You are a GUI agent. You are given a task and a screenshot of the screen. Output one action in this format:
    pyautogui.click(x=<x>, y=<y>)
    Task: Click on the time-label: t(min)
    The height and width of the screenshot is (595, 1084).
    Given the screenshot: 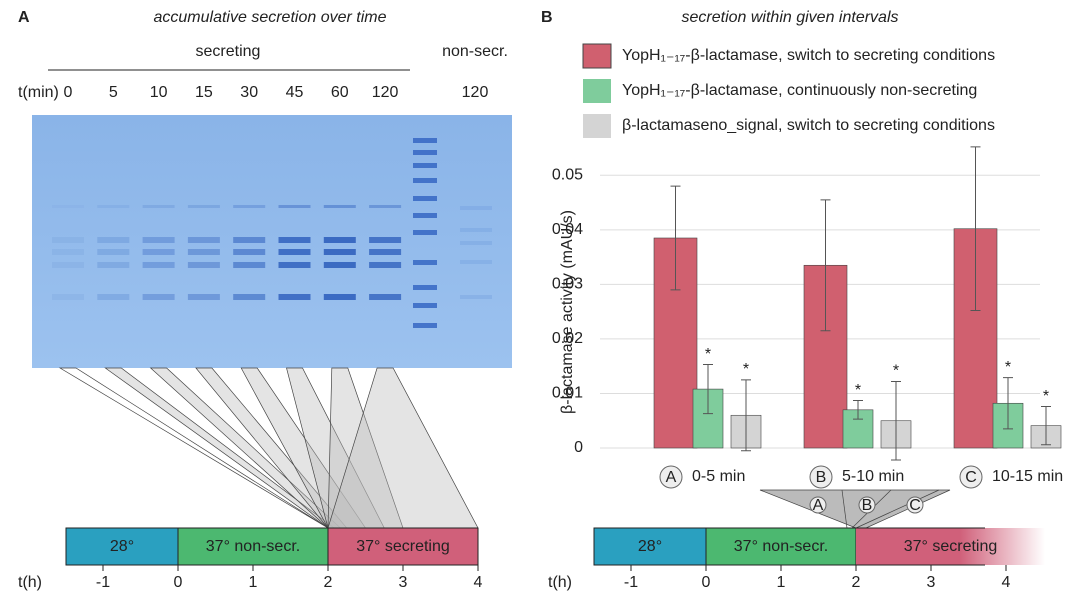 What is the action you would take?
    pyautogui.click(x=38, y=92)
    